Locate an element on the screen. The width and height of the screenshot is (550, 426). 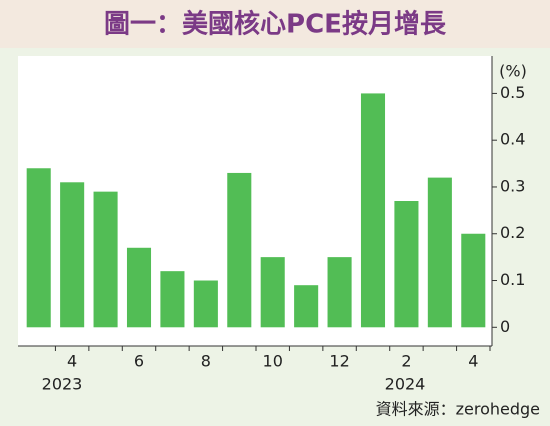
chart-title: 圖一：美國核心PCE按月增長 is located at coordinates (275, 24).